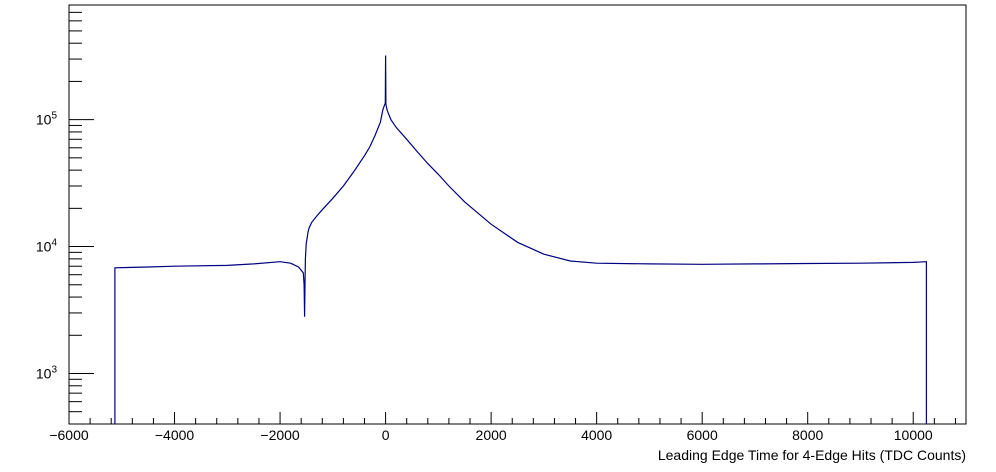 This screenshot has width=996, height=472. What do you see at coordinates (47, 372) in the screenshot?
I see `y-tick-label: 103` at bounding box center [47, 372].